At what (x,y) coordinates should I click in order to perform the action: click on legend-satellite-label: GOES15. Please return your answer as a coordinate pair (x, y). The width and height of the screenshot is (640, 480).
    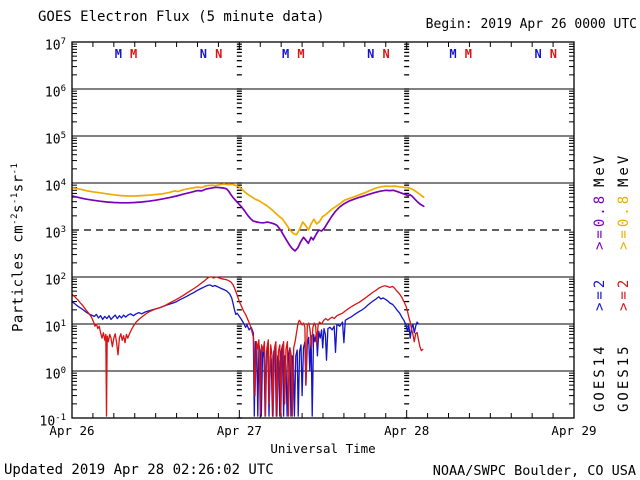
    Looking at the image, I should click on (624, 377).